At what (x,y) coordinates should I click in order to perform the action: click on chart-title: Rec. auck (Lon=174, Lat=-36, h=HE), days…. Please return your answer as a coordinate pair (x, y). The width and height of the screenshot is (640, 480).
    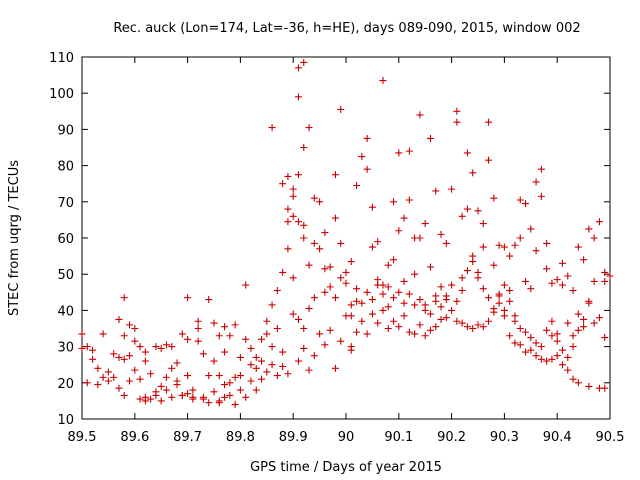
    Looking at the image, I should click on (346, 28).